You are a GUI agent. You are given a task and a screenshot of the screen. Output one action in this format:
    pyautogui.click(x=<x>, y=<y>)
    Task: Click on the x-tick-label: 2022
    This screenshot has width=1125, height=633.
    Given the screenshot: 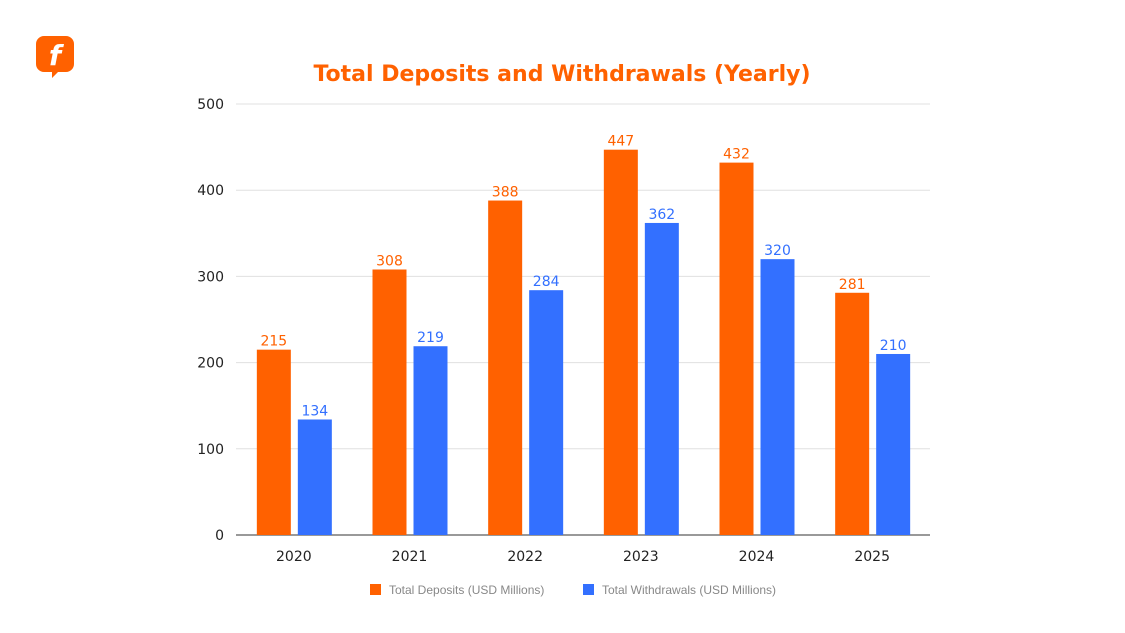 What is the action you would take?
    pyautogui.click(x=525, y=557)
    